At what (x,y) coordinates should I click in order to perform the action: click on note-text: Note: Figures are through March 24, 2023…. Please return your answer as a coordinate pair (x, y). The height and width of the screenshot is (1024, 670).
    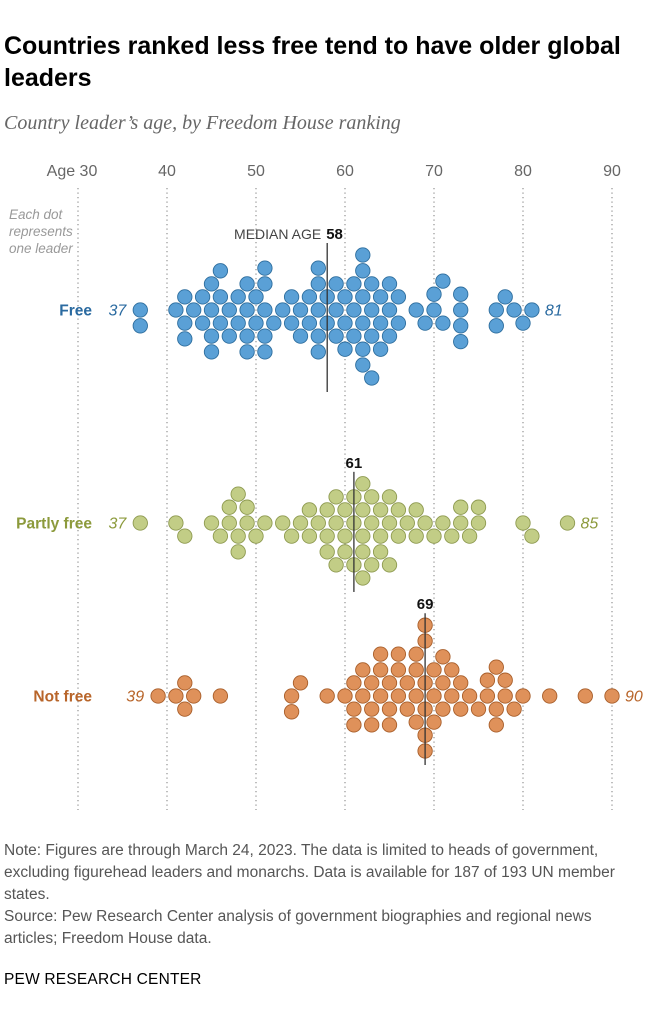
    Looking at the image, I should click on (309, 872).